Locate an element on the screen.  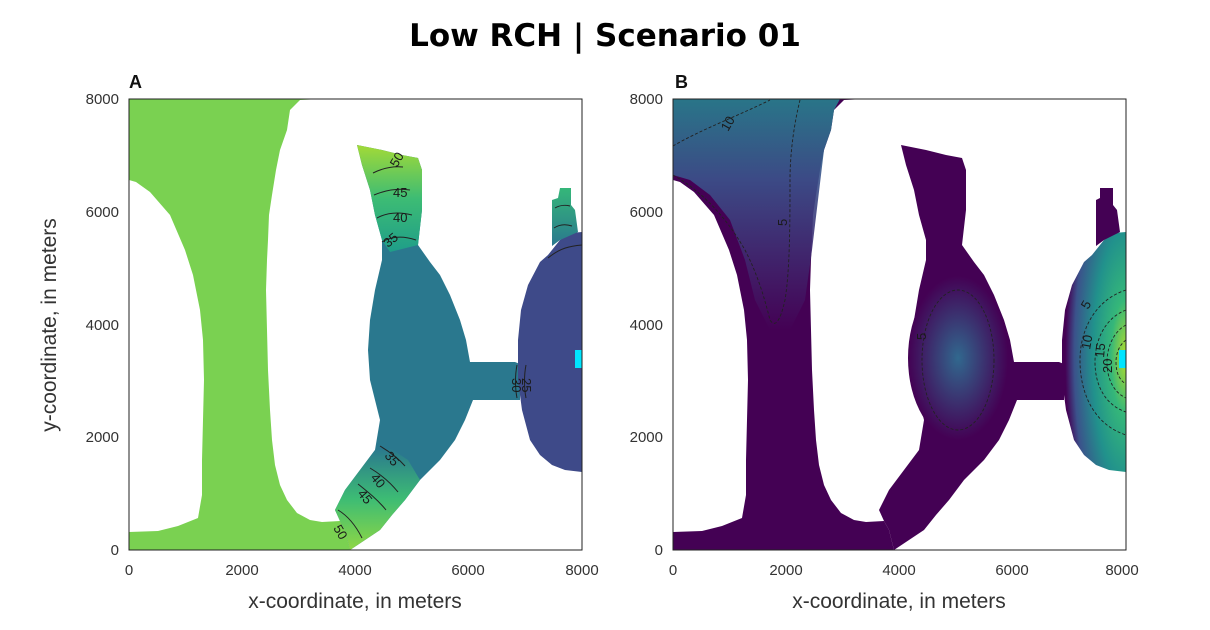
panel-a-east-strip is located at coordinates (565, 217).